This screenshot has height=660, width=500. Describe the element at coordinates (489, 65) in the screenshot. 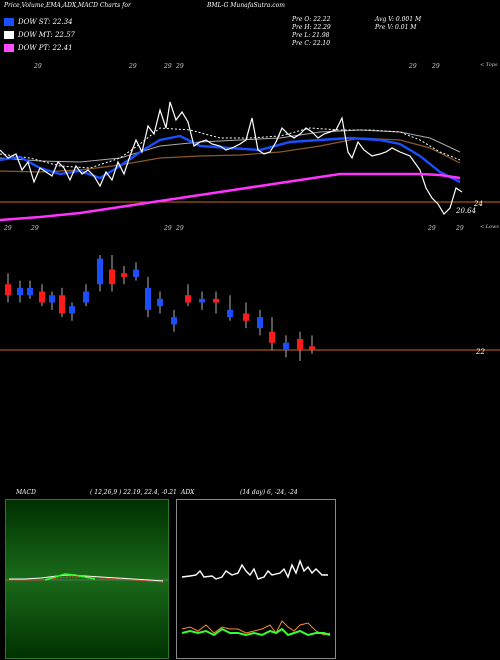

I see `tops-label: < Tops` at that location.